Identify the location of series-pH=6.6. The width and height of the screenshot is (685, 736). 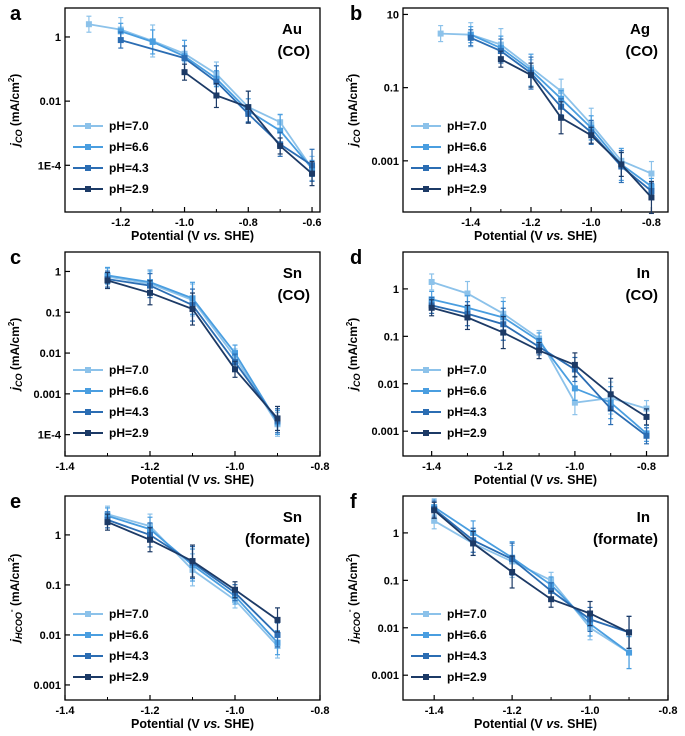
(532, 584).